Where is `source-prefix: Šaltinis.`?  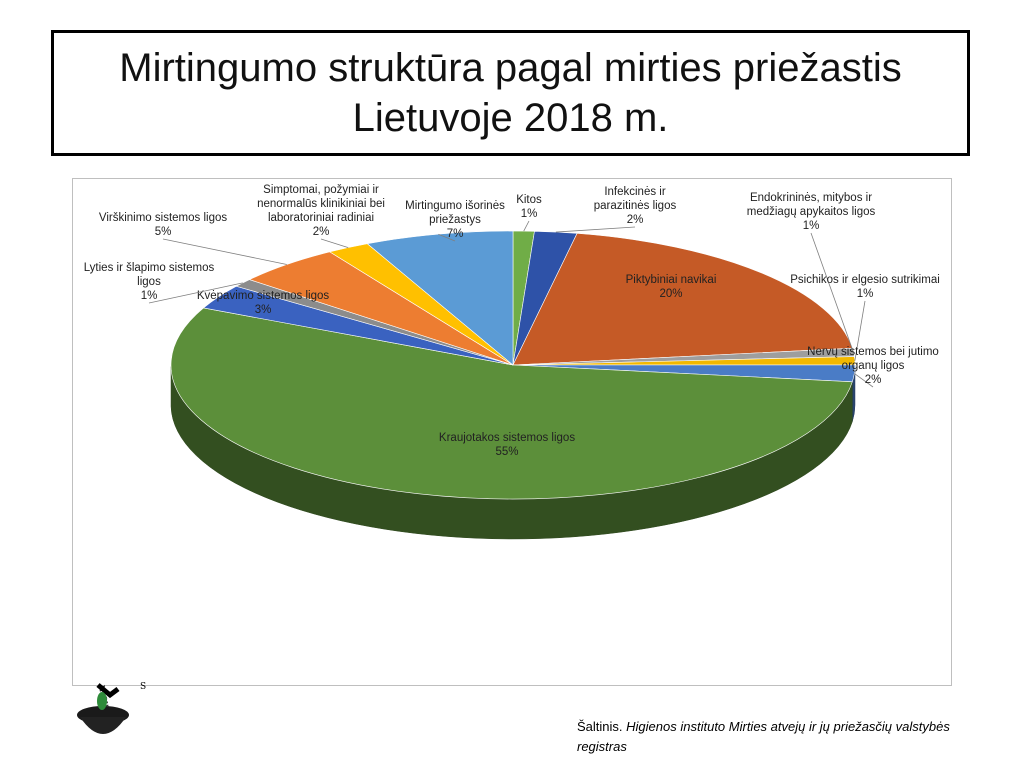
source-prefix: Šaltinis. is located at coordinates (600, 726).